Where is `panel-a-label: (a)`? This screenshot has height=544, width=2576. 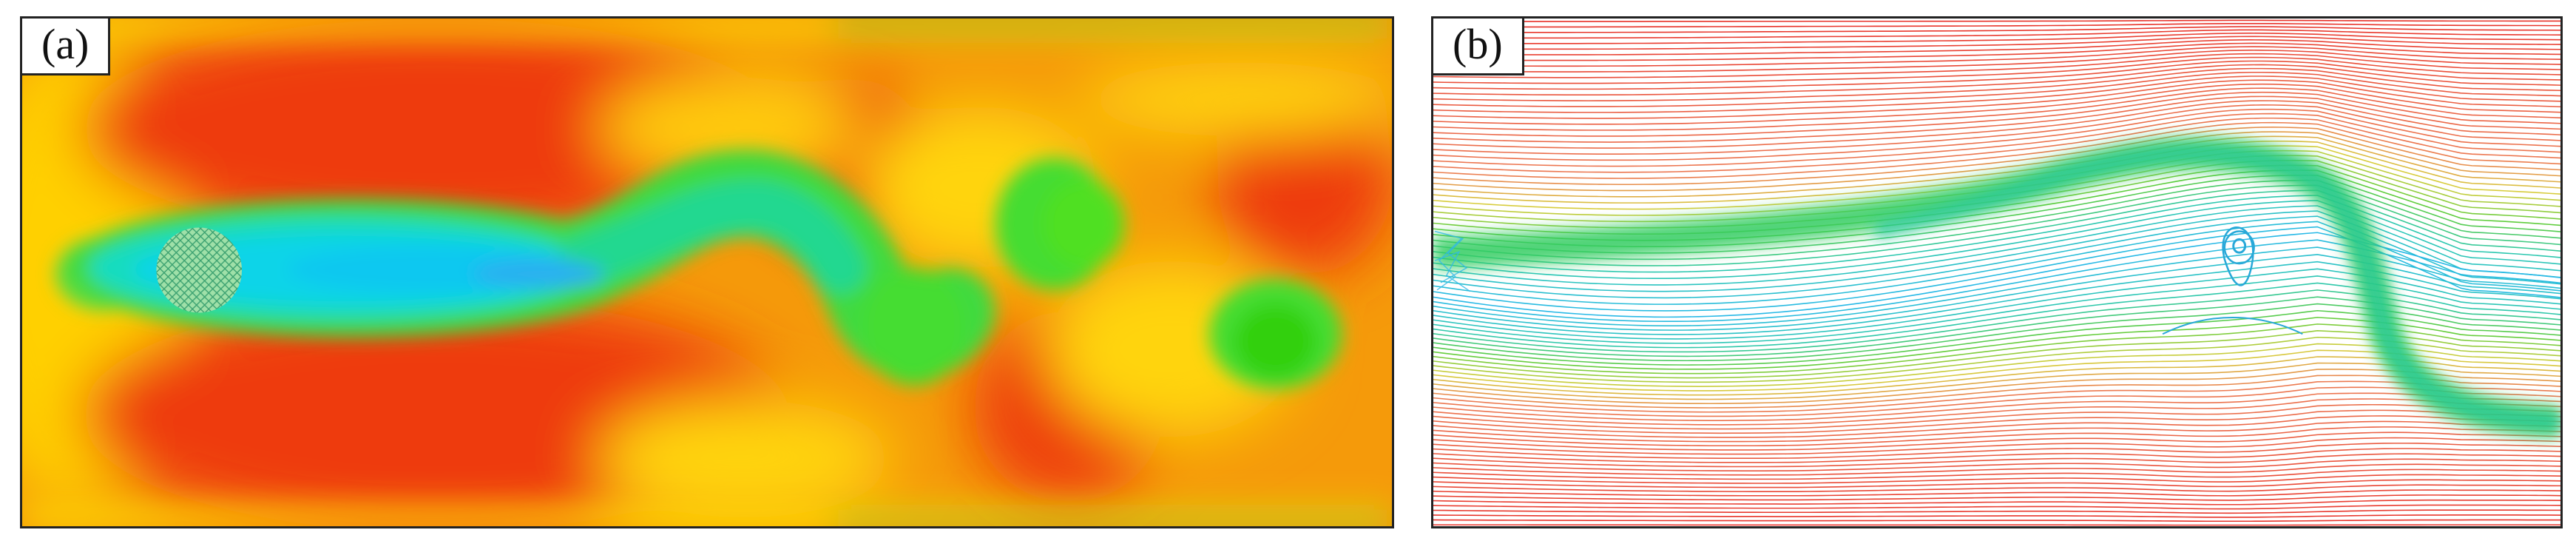
panel-a-label: (a) is located at coordinates (66, 47).